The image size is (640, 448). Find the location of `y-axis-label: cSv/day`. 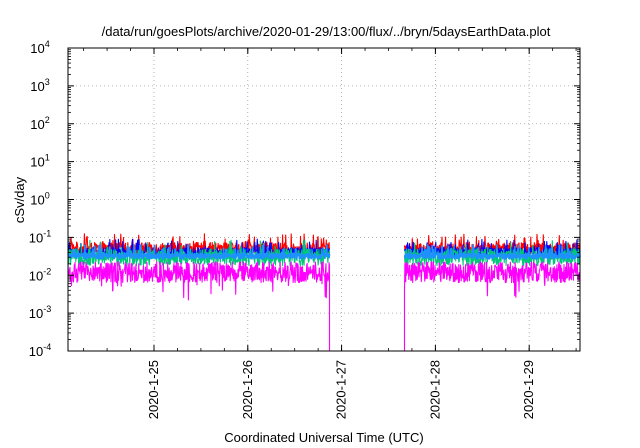

y-axis-label: cSv/day is located at coordinates (19, 199).